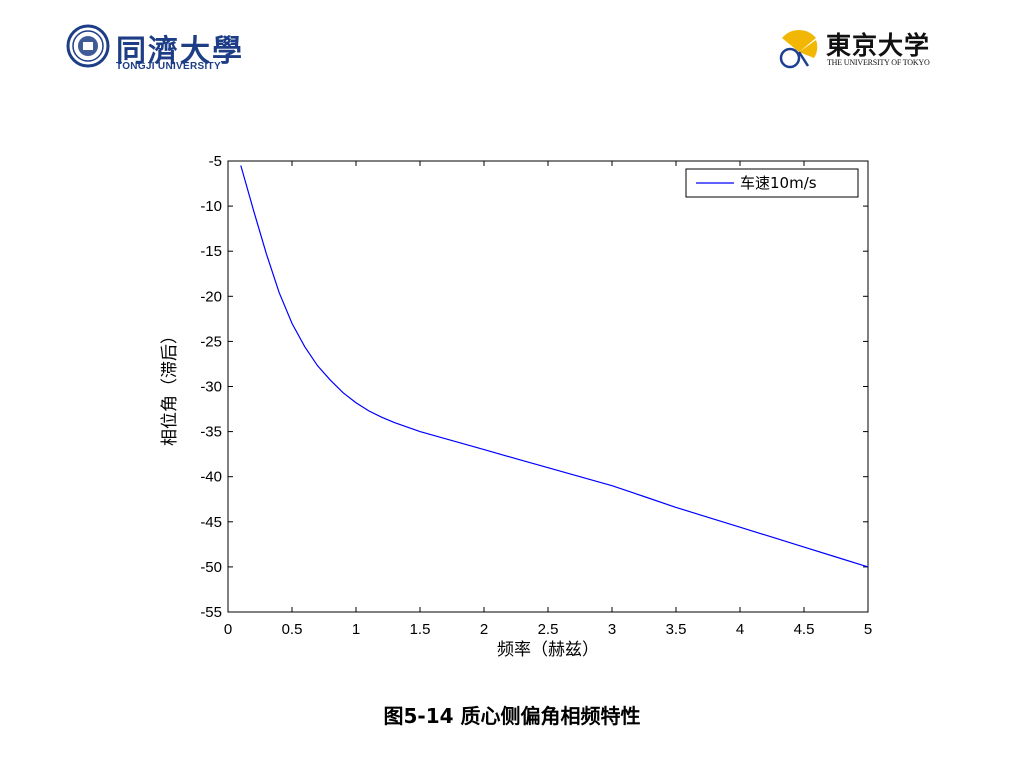 This screenshot has height=768, width=1024. What do you see at coordinates (484, 629) in the screenshot?
I see `x-tick-label: 2` at bounding box center [484, 629].